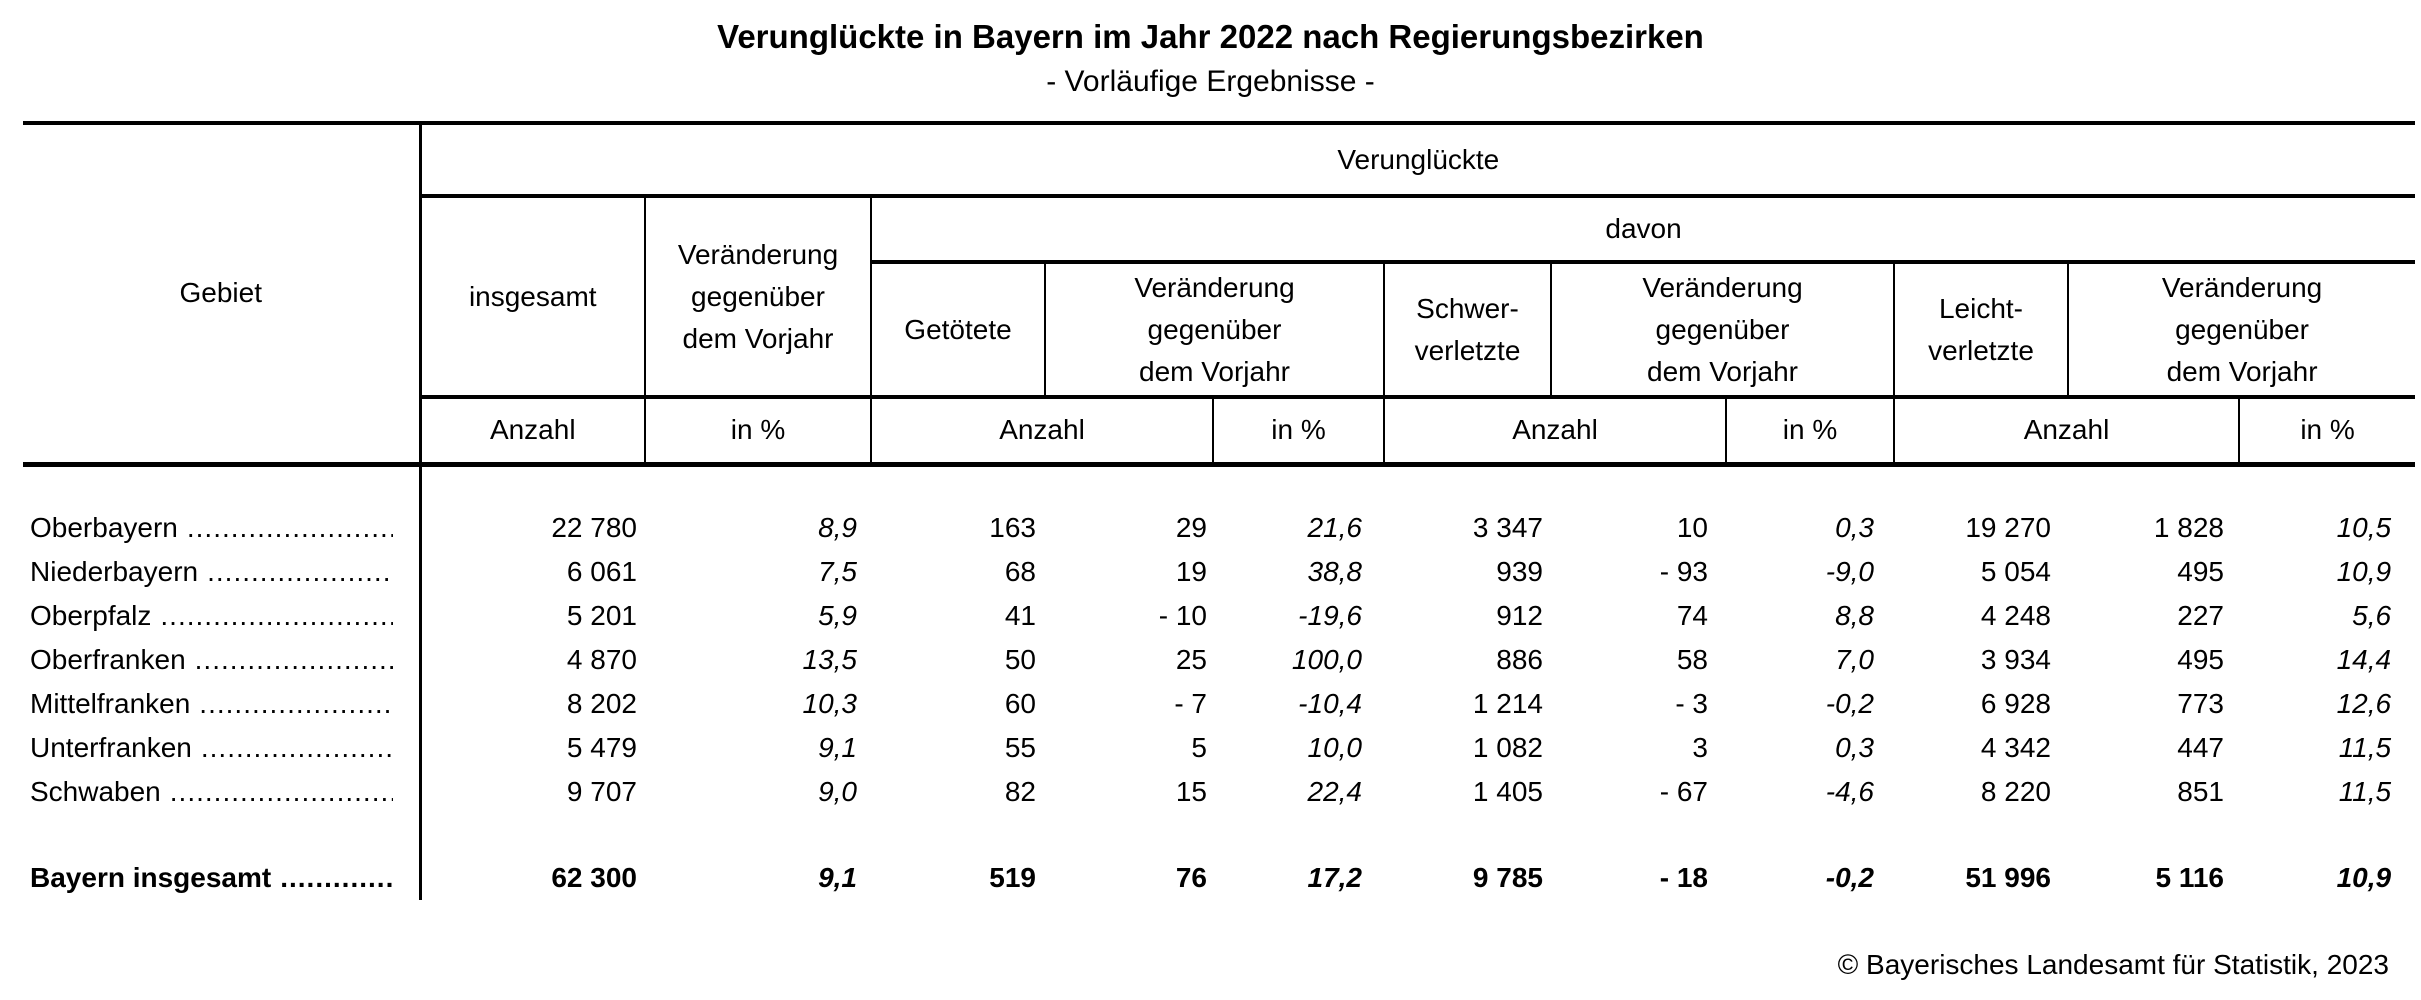 This screenshot has height=1000, width=2421. What do you see at coordinates (1042, 432) in the screenshot?
I see `header-anzahl-getoetete: Anzahl` at bounding box center [1042, 432].